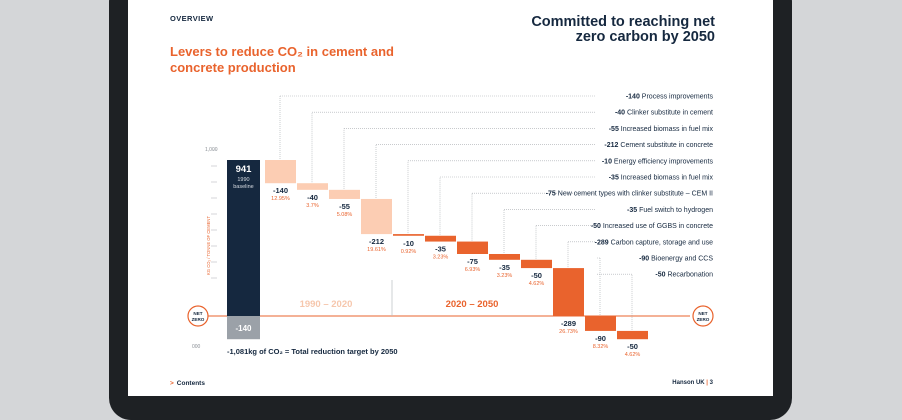  What do you see at coordinates (243, 187) in the screenshot?
I see `baseline-sublabel: baseline` at bounding box center [243, 187].